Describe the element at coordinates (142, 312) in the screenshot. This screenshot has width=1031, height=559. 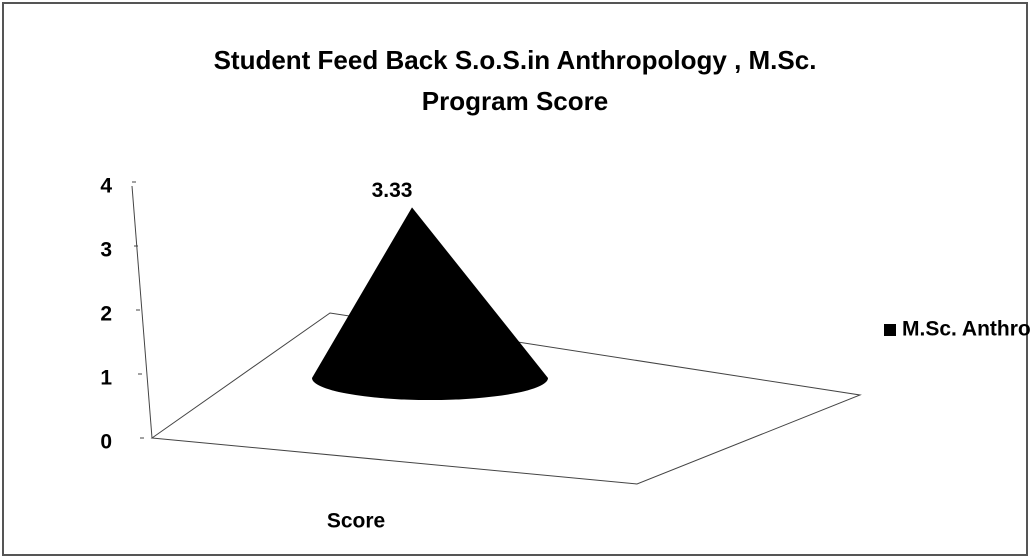
I see `y-axis` at that location.